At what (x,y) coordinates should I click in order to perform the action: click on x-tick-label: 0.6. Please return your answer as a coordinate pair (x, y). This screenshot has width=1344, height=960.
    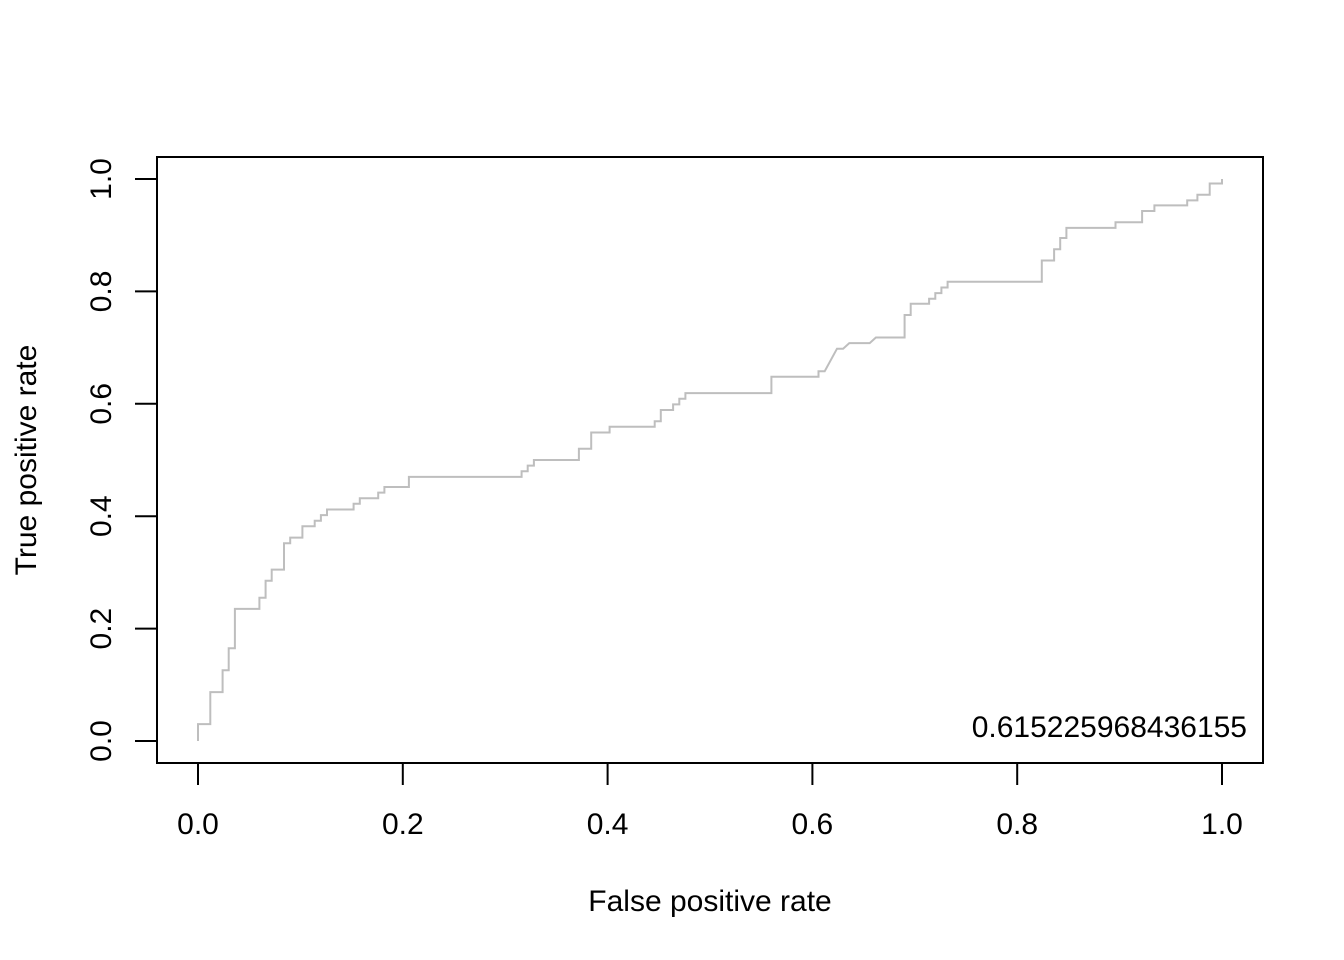
    Looking at the image, I should click on (813, 824).